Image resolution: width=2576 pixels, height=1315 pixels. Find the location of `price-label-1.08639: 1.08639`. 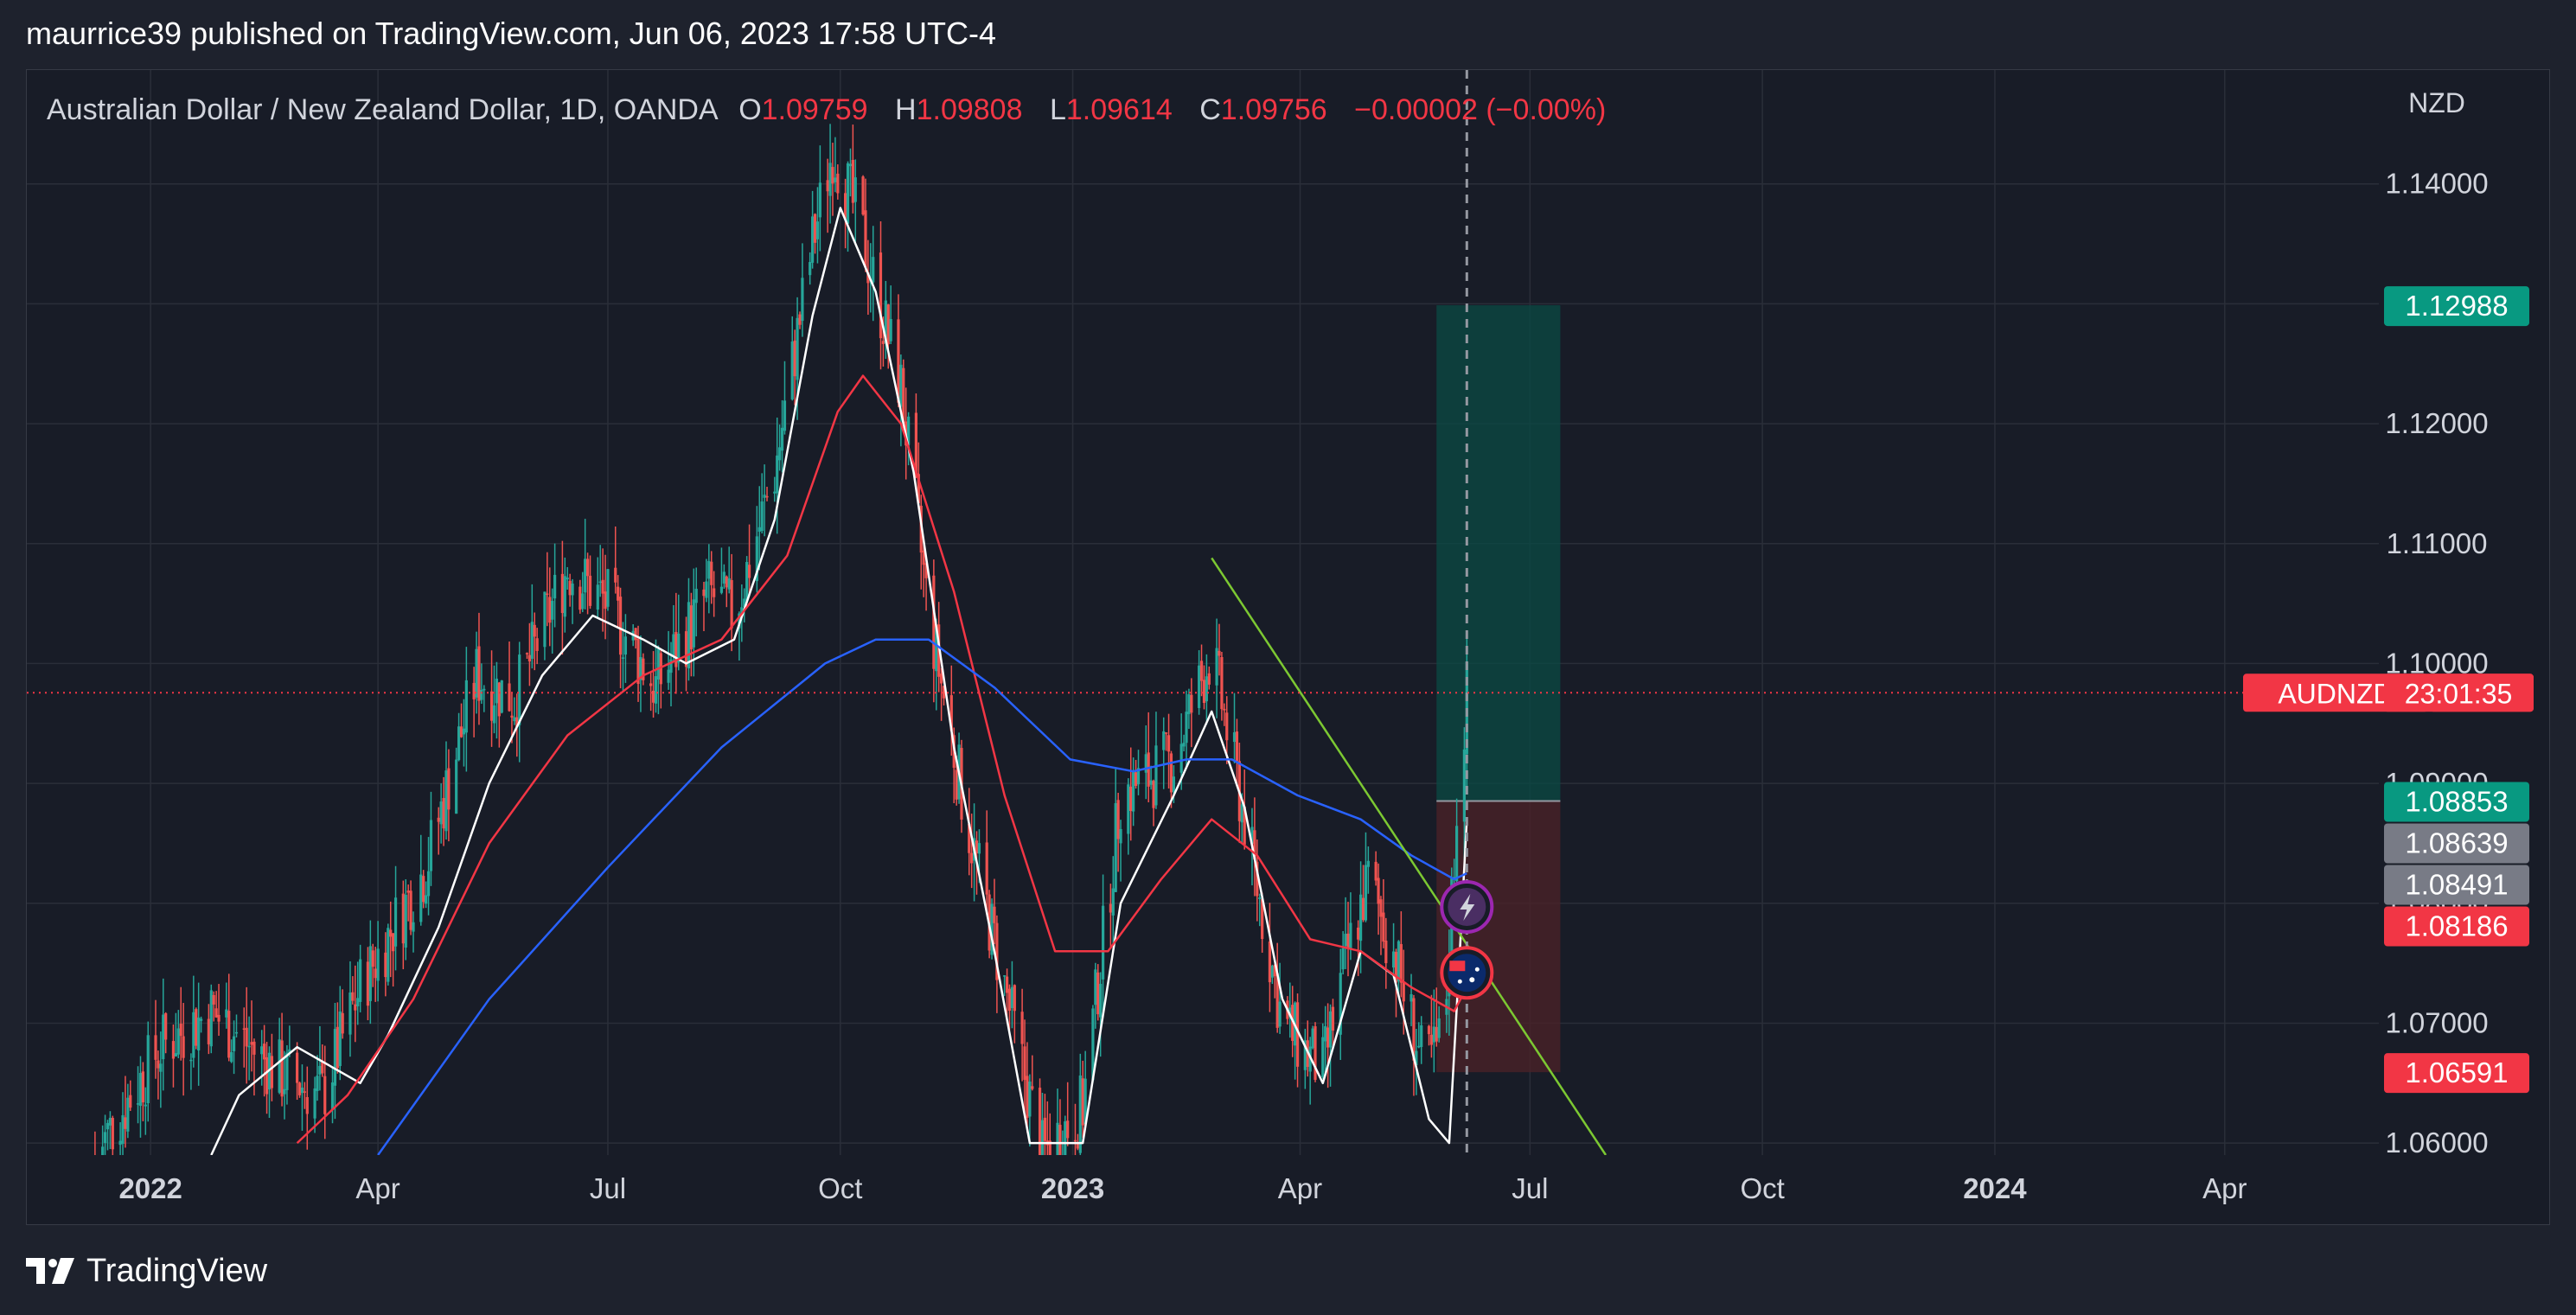

price-label-1.08639: 1.08639 is located at coordinates (2456, 843).